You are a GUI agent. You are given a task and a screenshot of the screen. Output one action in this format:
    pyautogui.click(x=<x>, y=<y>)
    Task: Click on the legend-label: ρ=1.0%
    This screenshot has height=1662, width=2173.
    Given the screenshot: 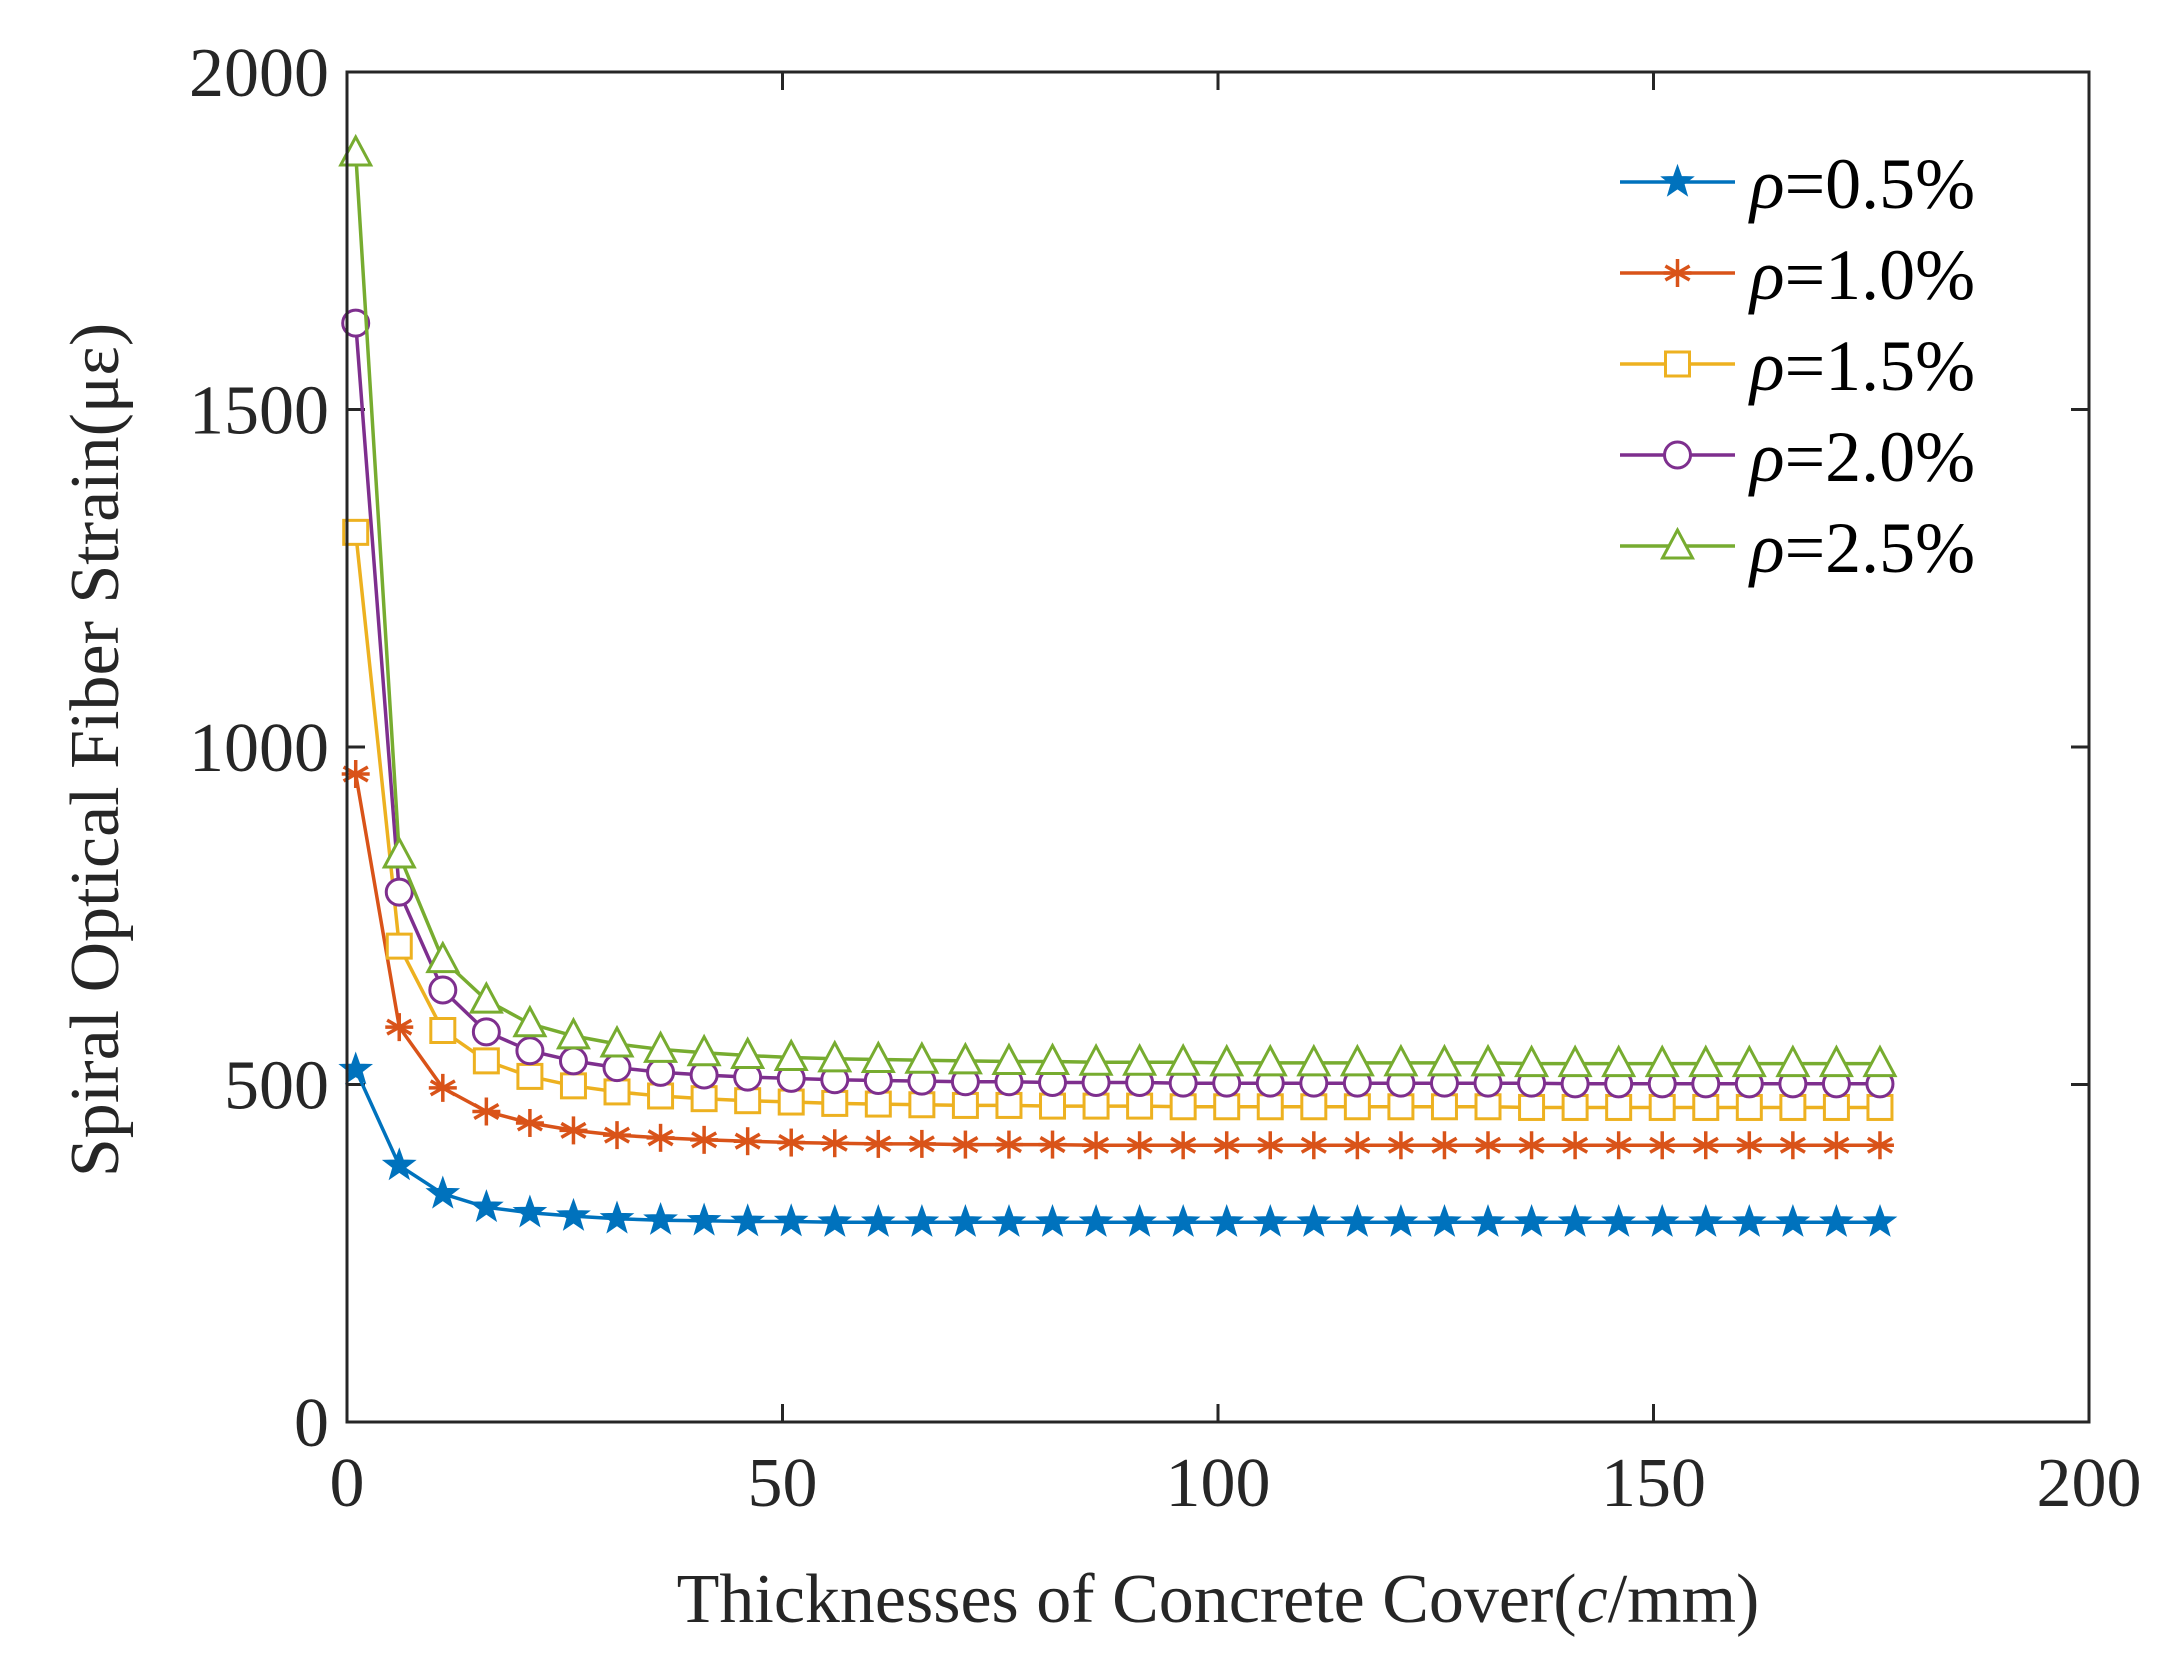 What is the action you would take?
    pyautogui.click(x=1861, y=275)
    